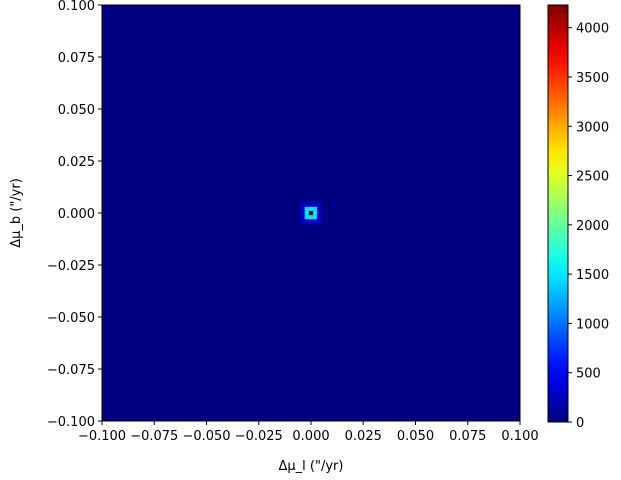 This screenshot has height=480, width=621. I want to click on y-axis-label: Δμ_b ("/yr), so click(16, 213).